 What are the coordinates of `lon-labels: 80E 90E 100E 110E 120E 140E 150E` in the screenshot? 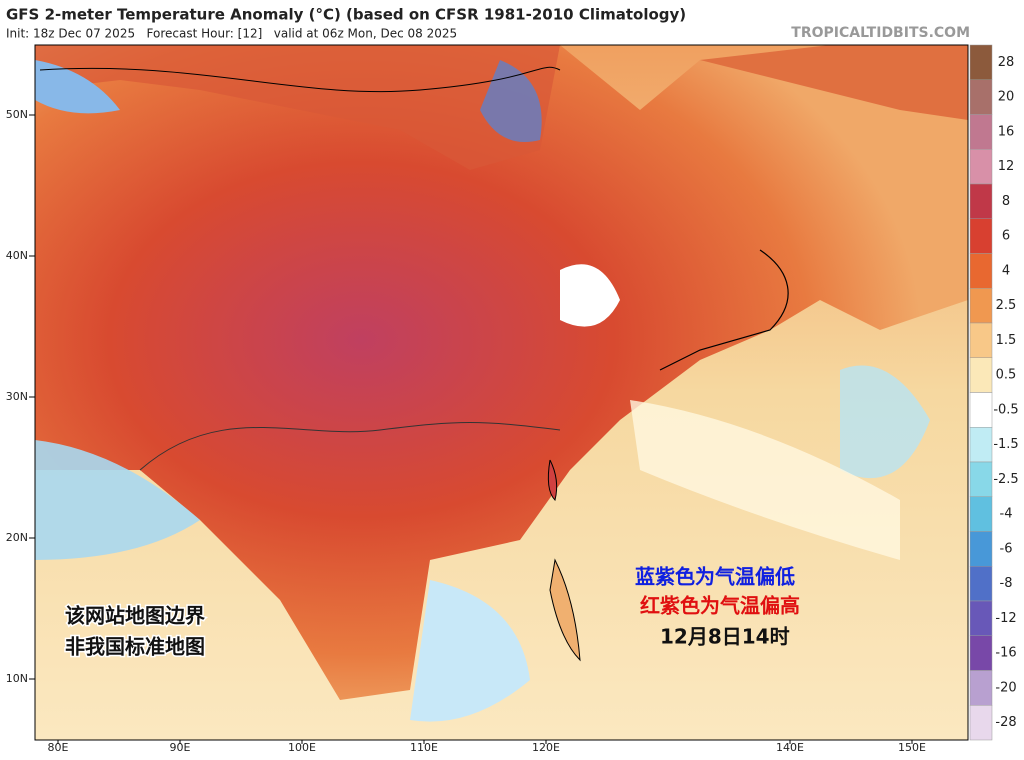 It's located at (487, 747).